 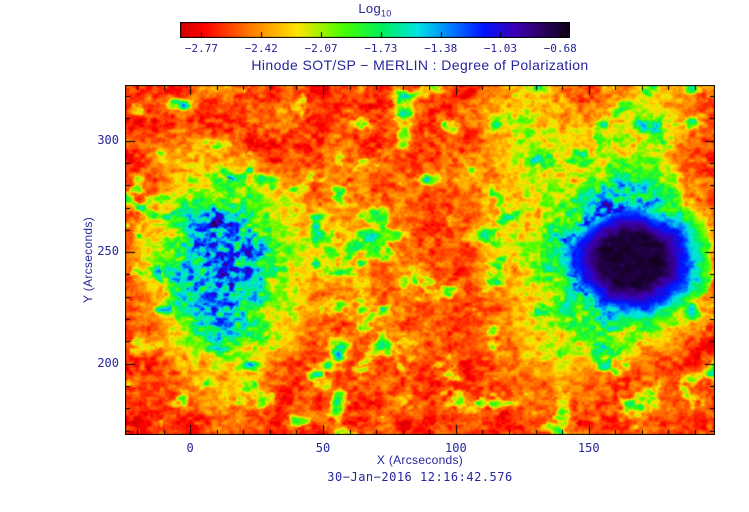 What do you see at coordinates (190, 448) in the screenshot?
I see `x-tick-label: 0` at bounding box center [190, 448].